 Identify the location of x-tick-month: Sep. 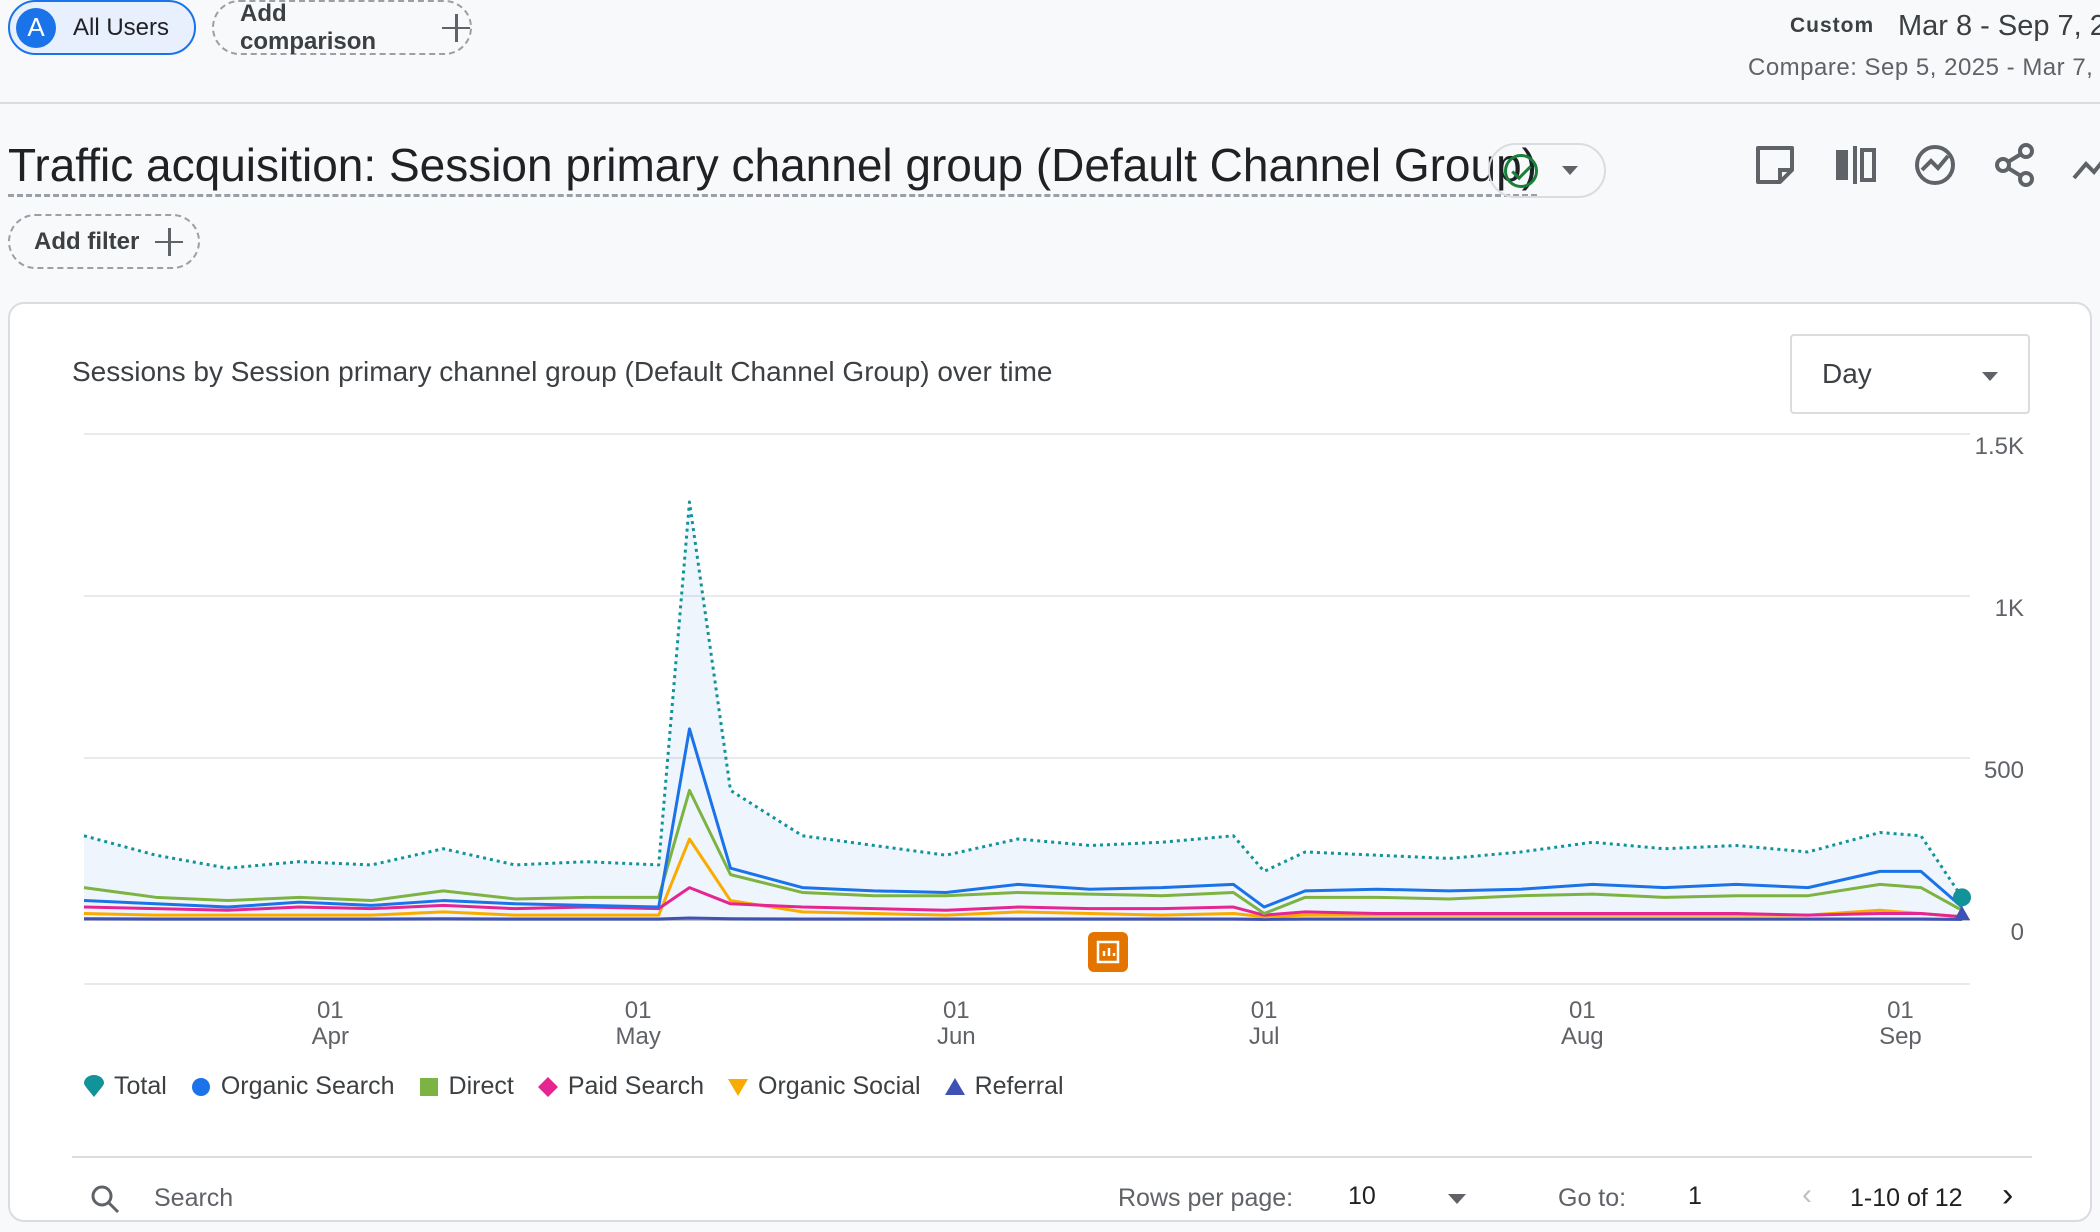
(1900, 1036).